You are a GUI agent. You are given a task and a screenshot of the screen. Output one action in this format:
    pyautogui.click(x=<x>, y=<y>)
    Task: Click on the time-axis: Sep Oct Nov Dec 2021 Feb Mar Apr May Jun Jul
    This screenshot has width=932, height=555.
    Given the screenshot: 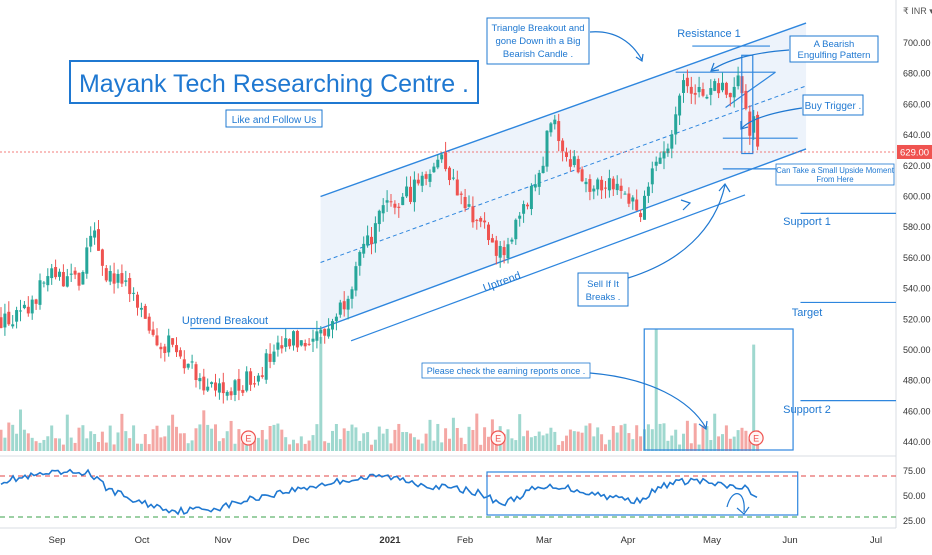 What is the action you would take?
    pyautogui.click(x=466, y=540)
    